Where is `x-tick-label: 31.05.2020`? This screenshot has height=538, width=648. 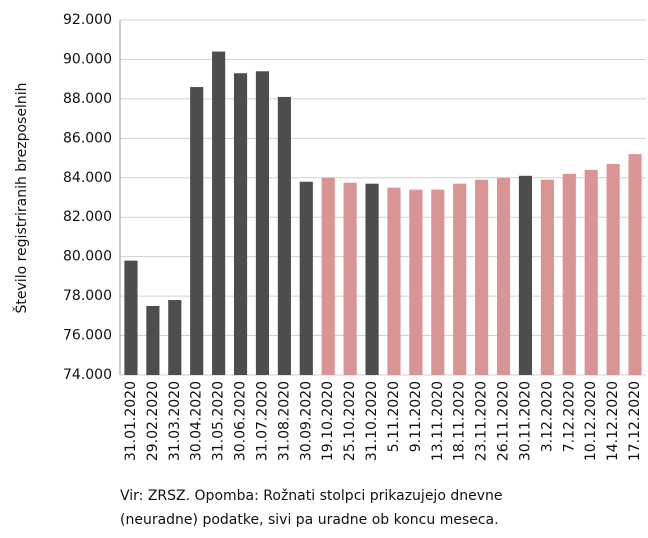 x-tick-label: 31.05.2020 is located at coordinates (219, 421).